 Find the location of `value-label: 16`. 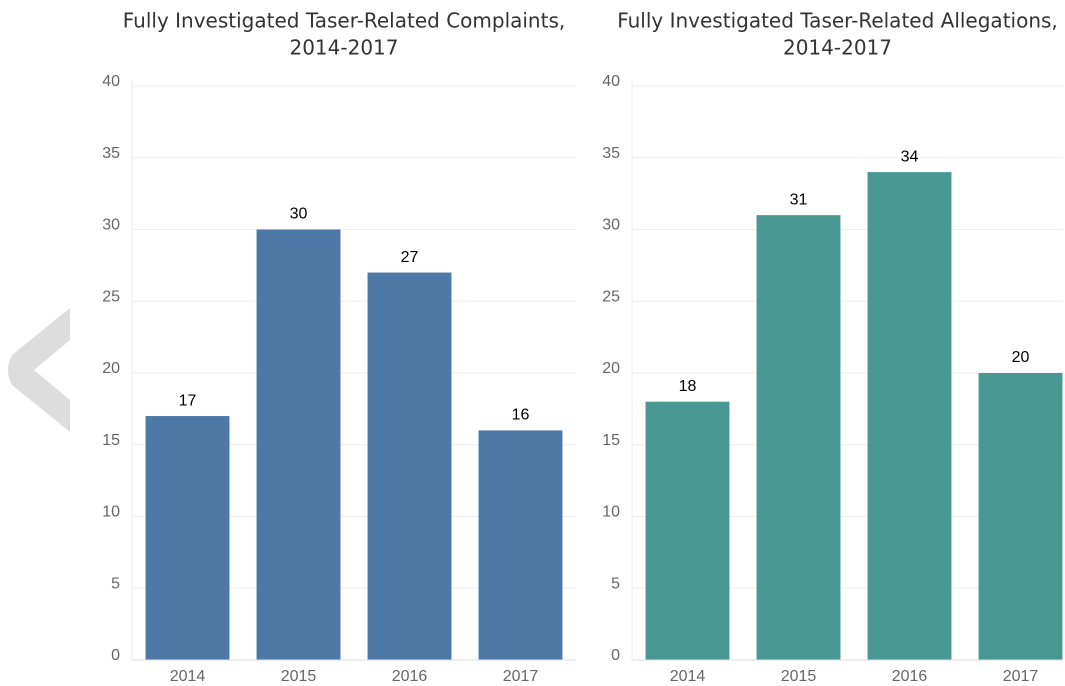

value-label: 16 is located at coordinates (521, 415).